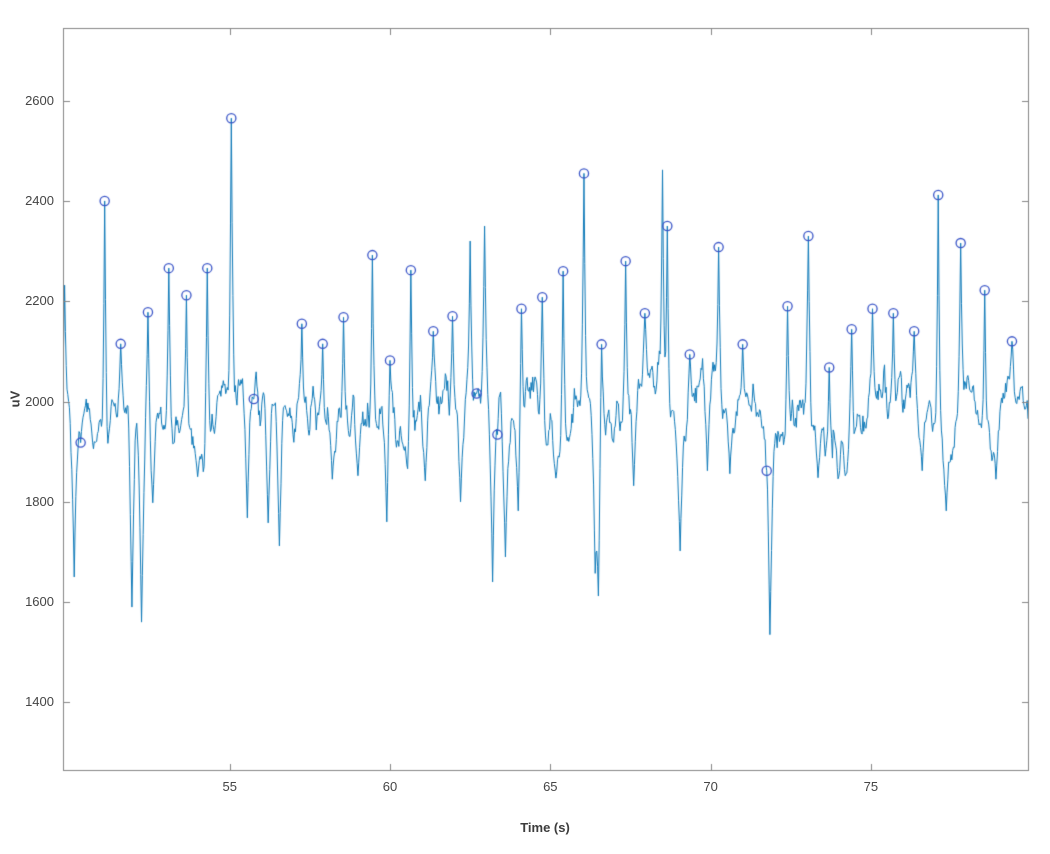  Describe the element at coordinates (871, 786) in the screenshot. I see `x-tick-label: 75` at that location.